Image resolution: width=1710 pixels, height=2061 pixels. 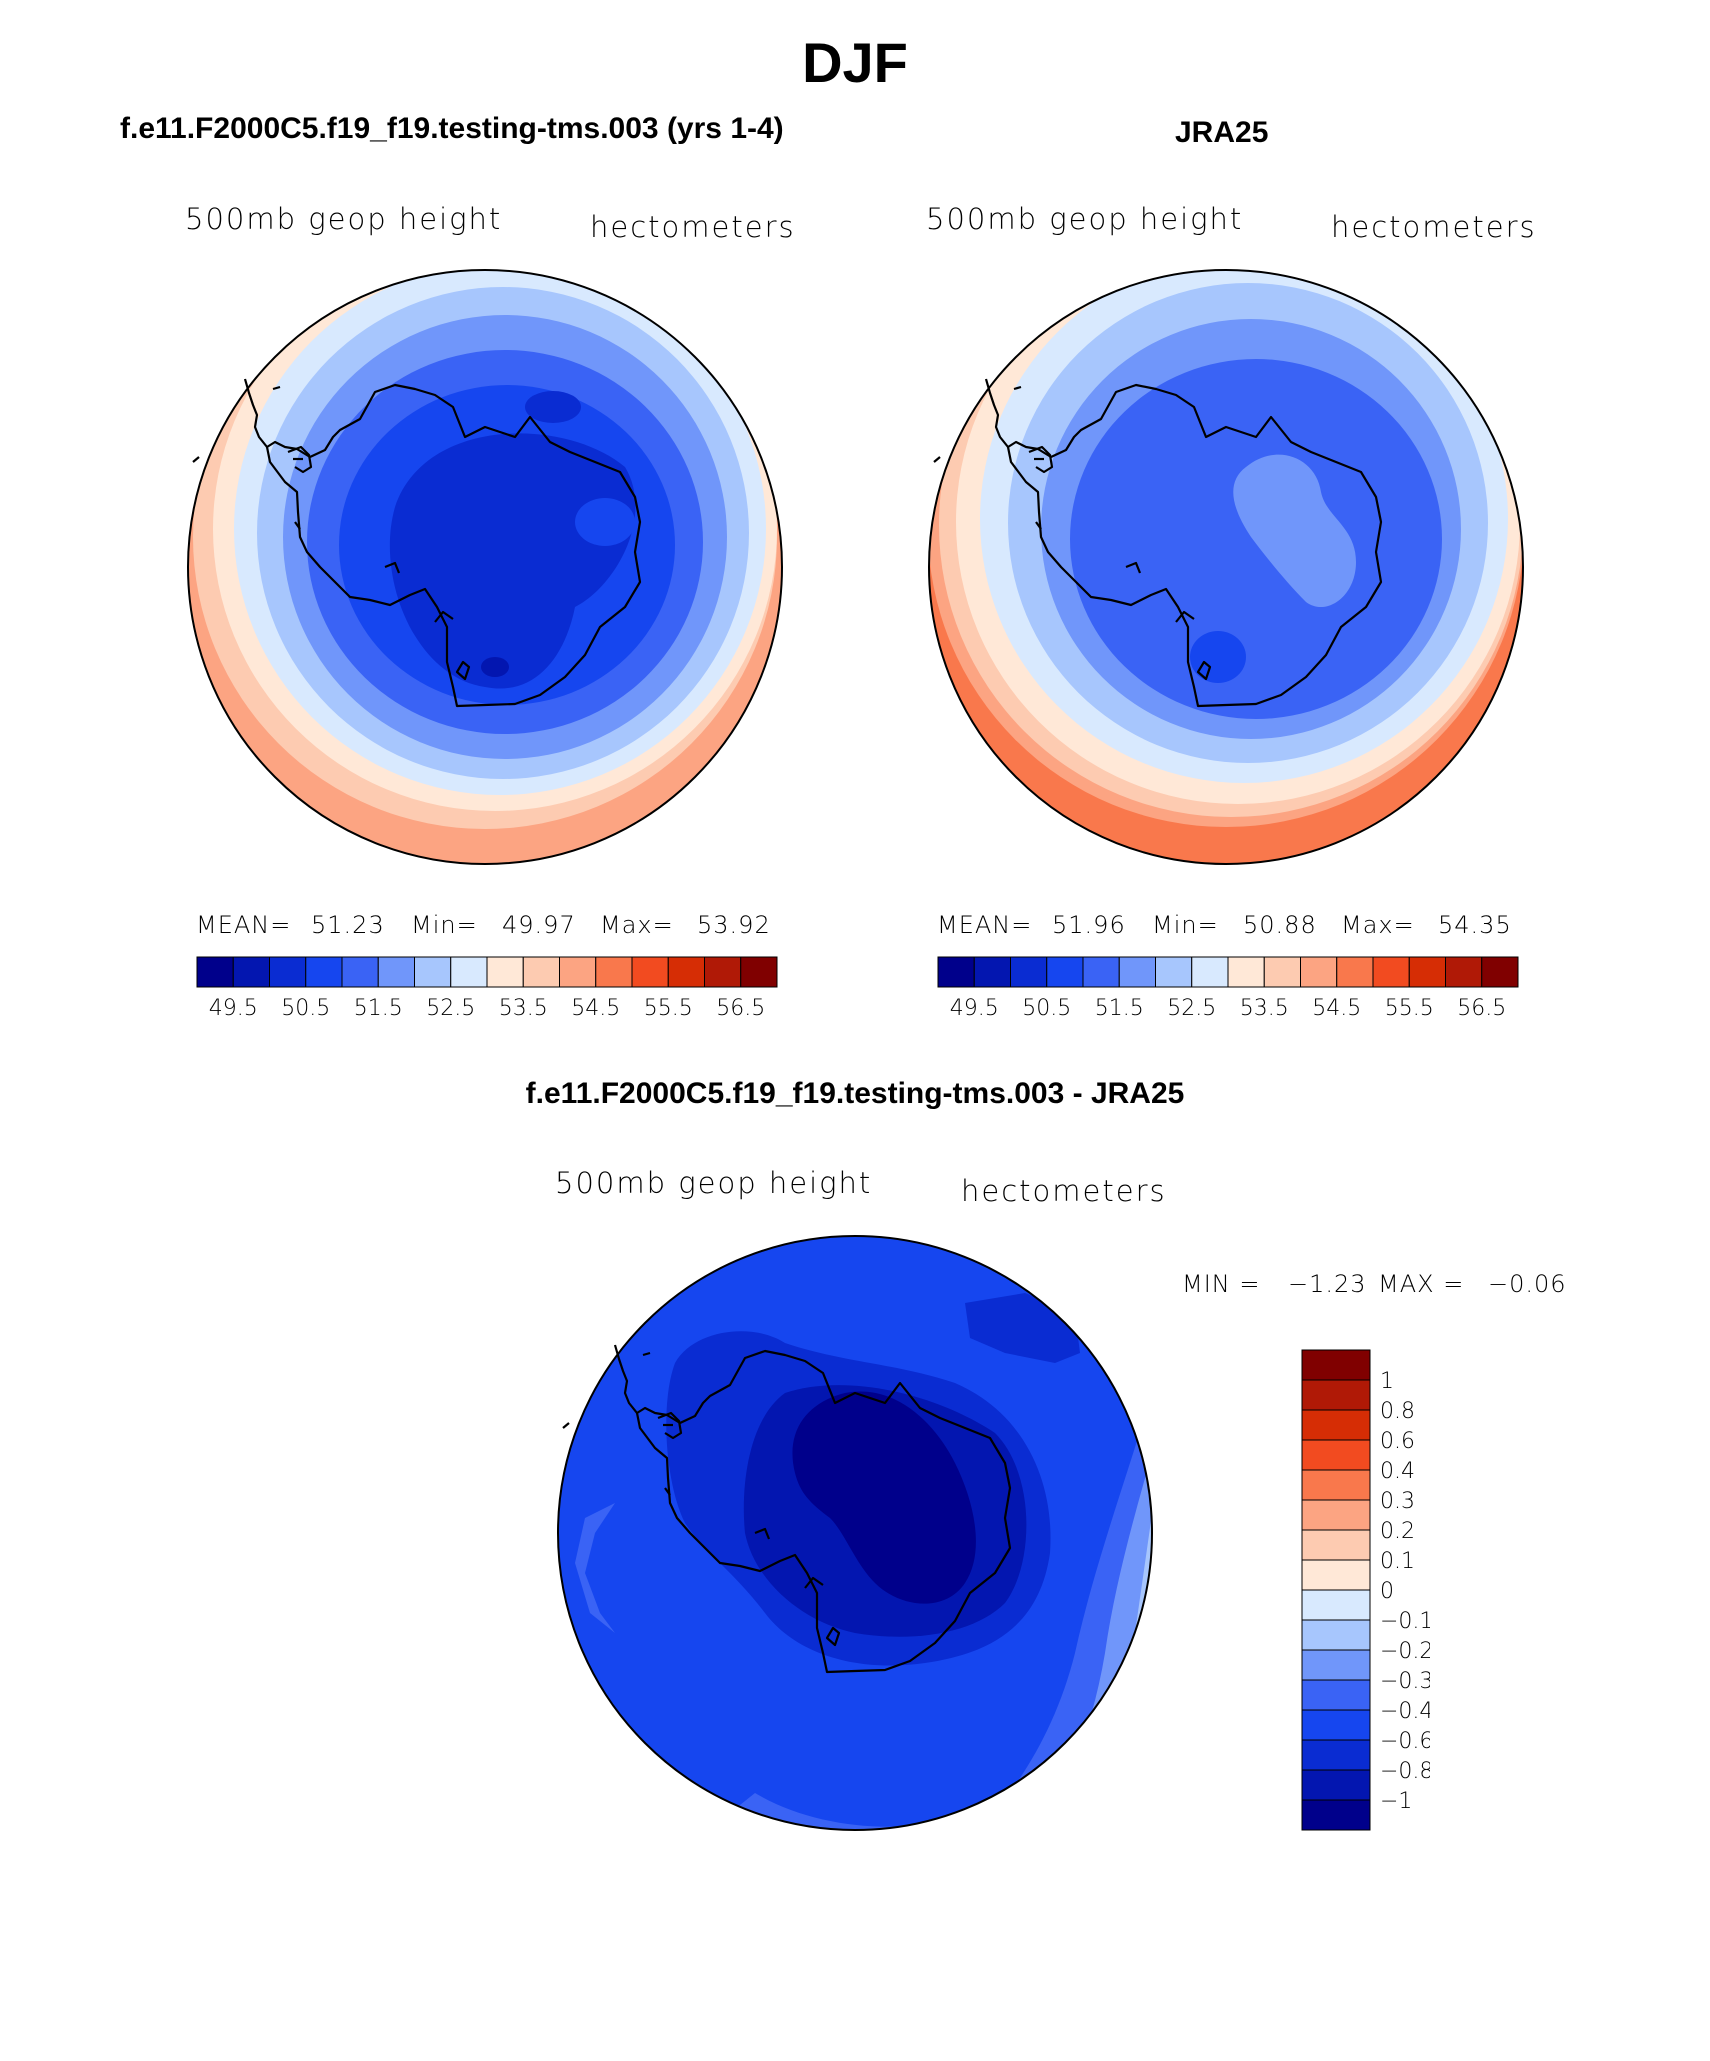 What do you see at coordinates (1397, 1531) in the screenshot?
I see `colorbar-tick-label: 0.2` at bounding box center [1397, 1531].